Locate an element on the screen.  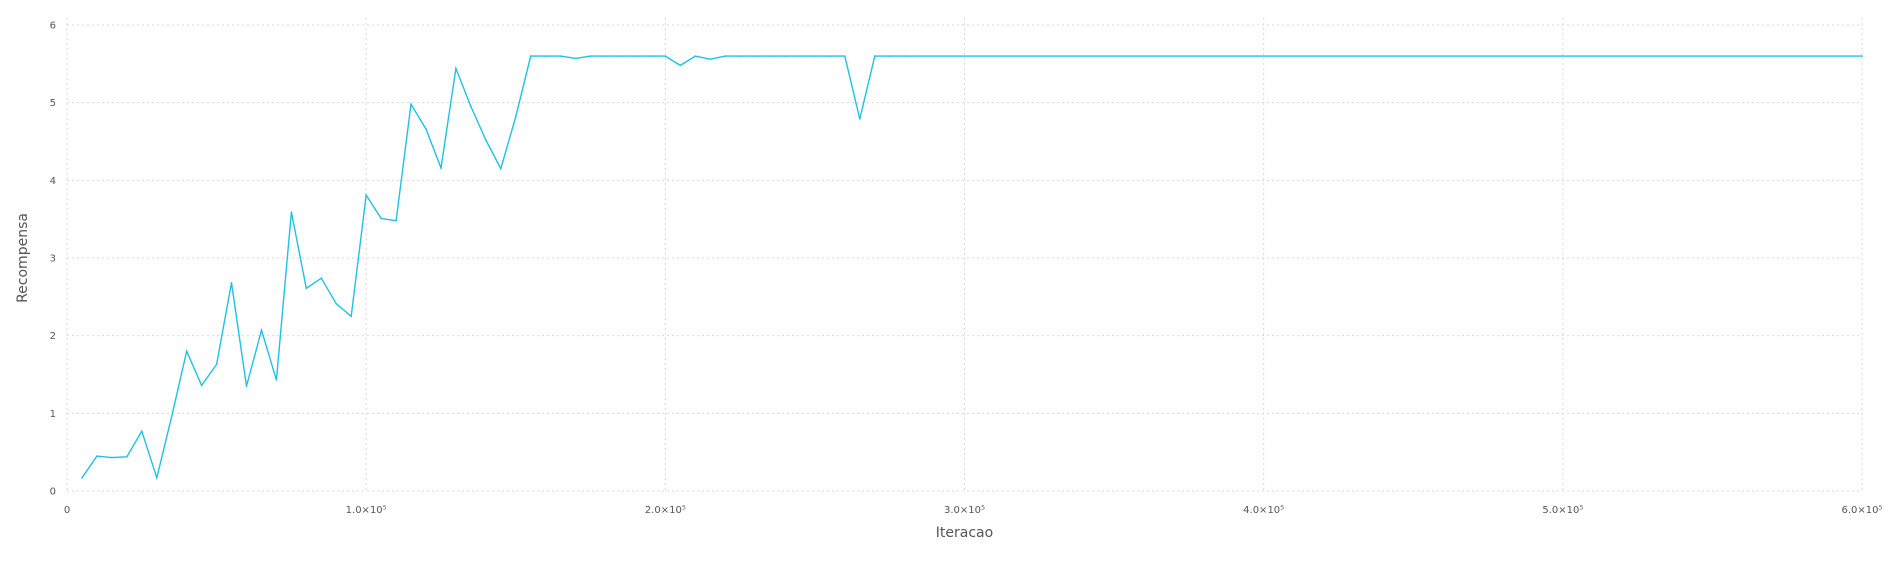
y-tick-label: 2 is located at coordinates (53, 336).